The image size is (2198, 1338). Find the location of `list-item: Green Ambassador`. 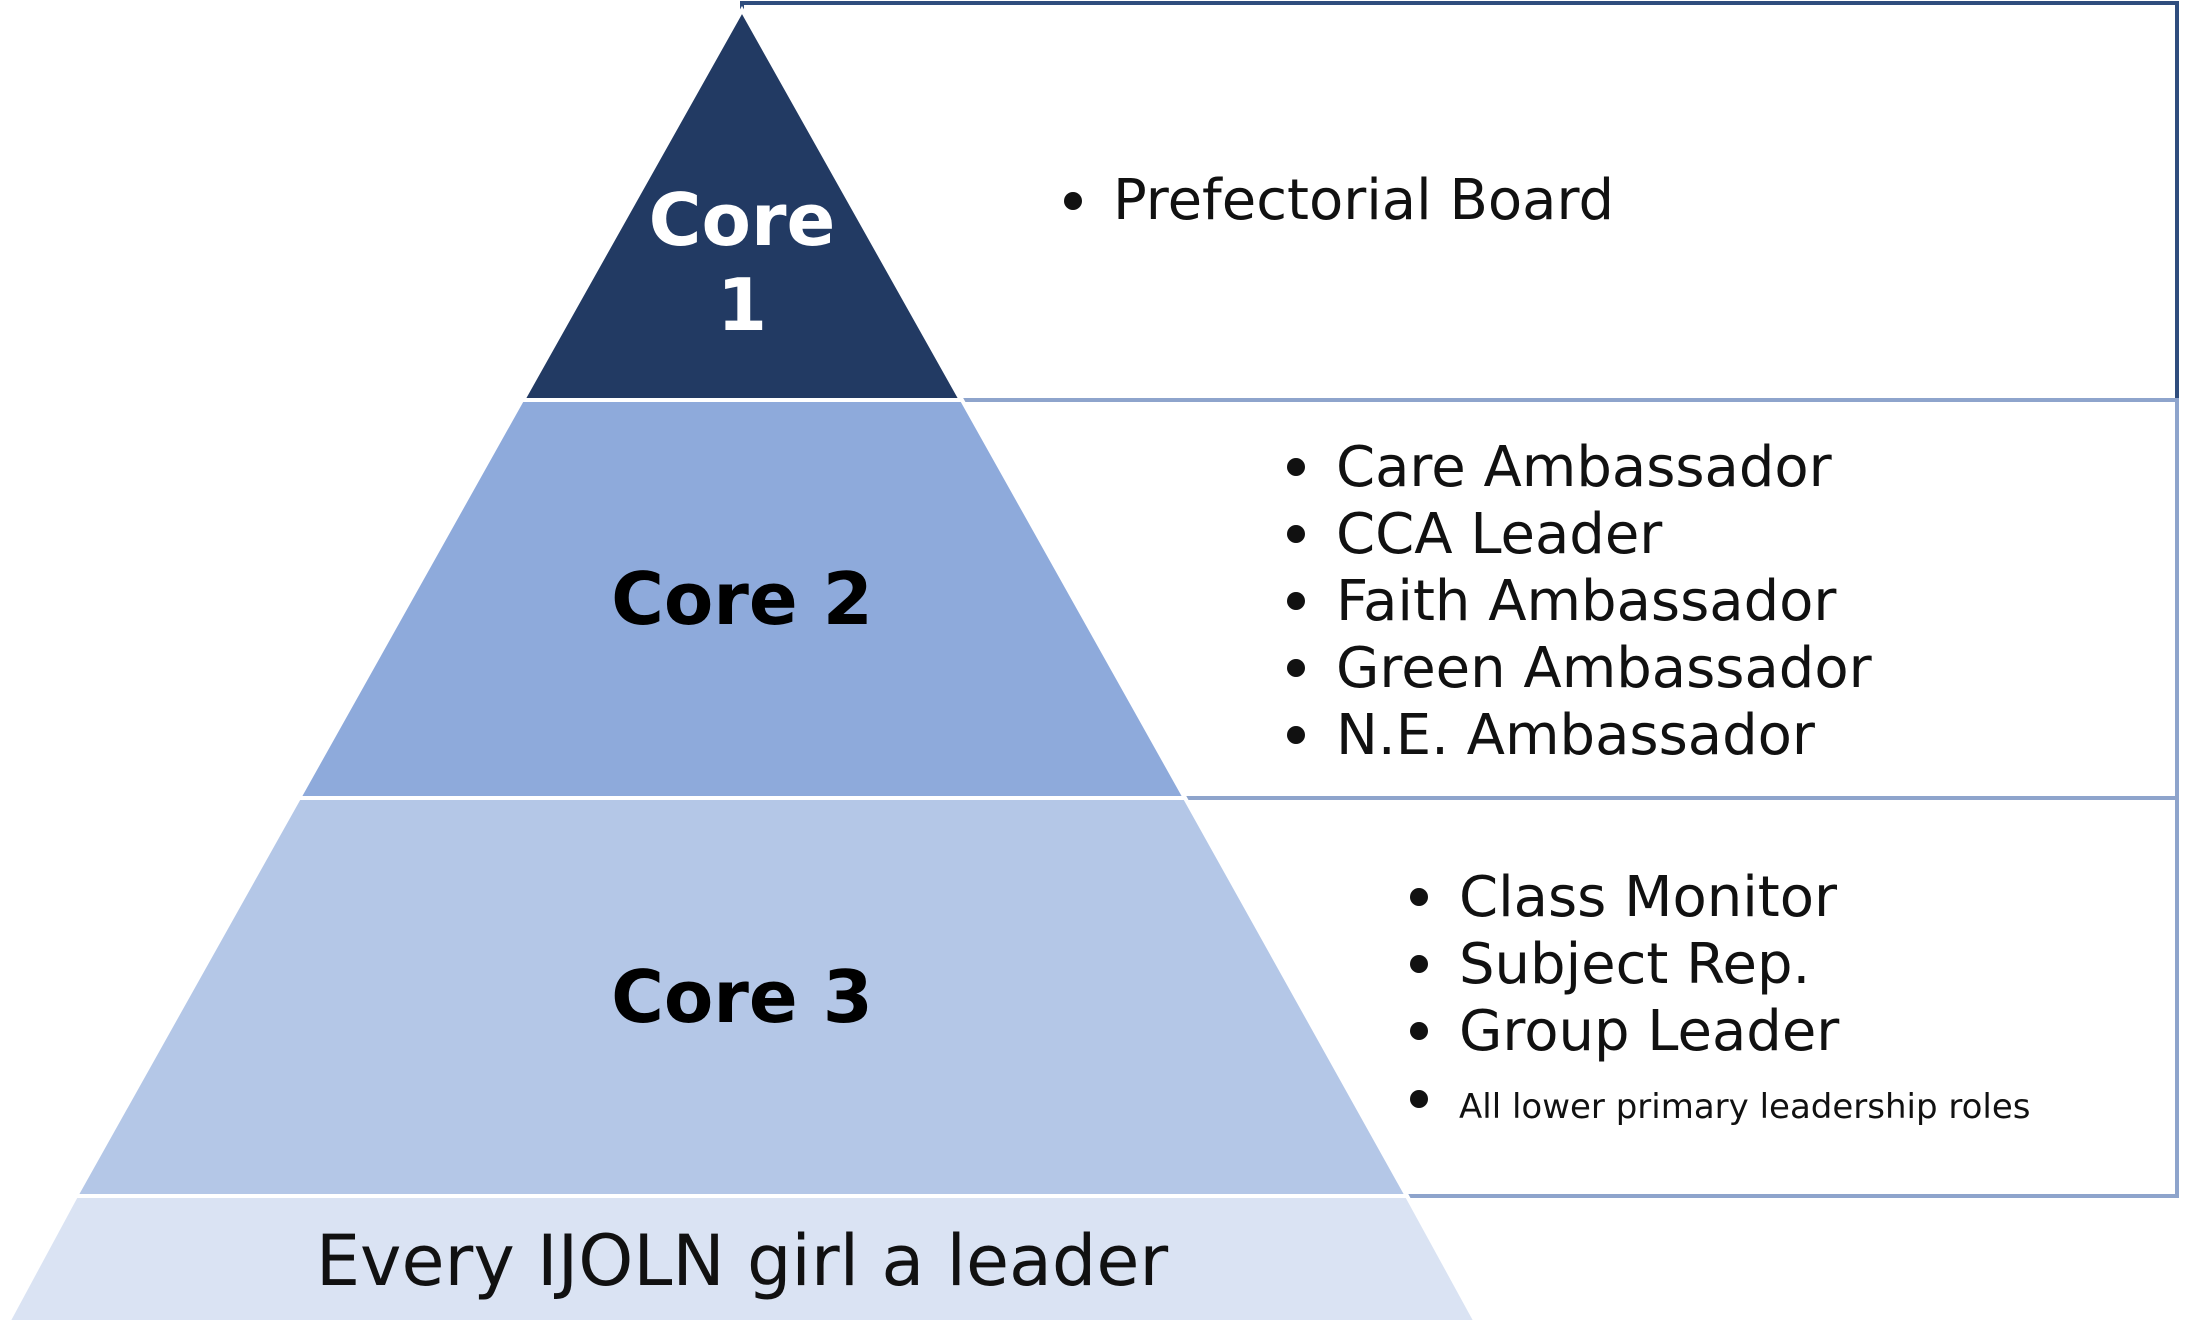

list-item: Green Ambassador is located at coordinates (1604, 668).